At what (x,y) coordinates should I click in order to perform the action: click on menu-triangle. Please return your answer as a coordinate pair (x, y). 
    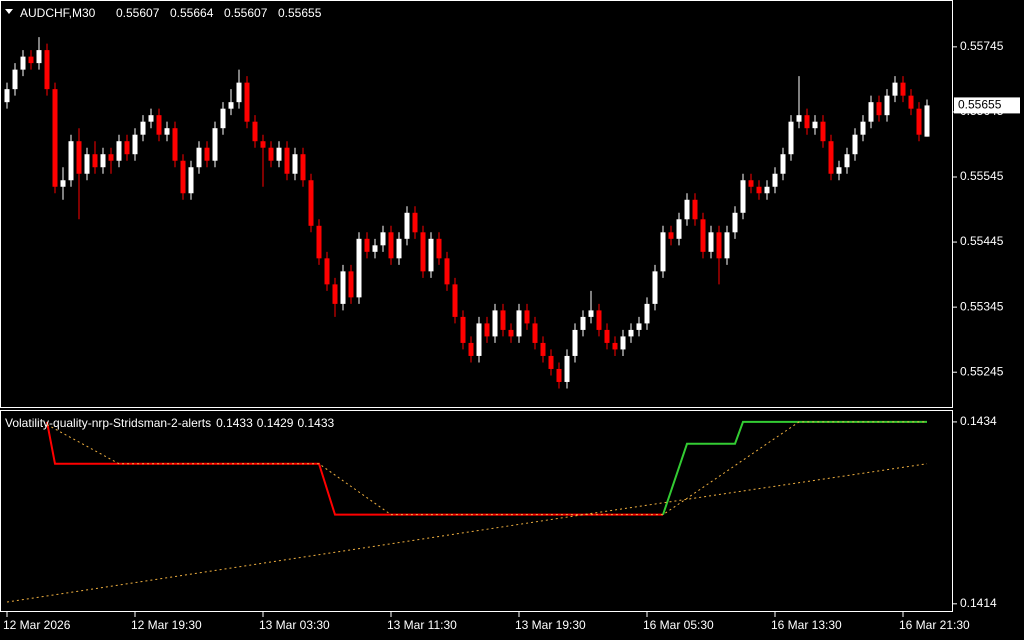
    Looking at the image, I should click on (9, 11).